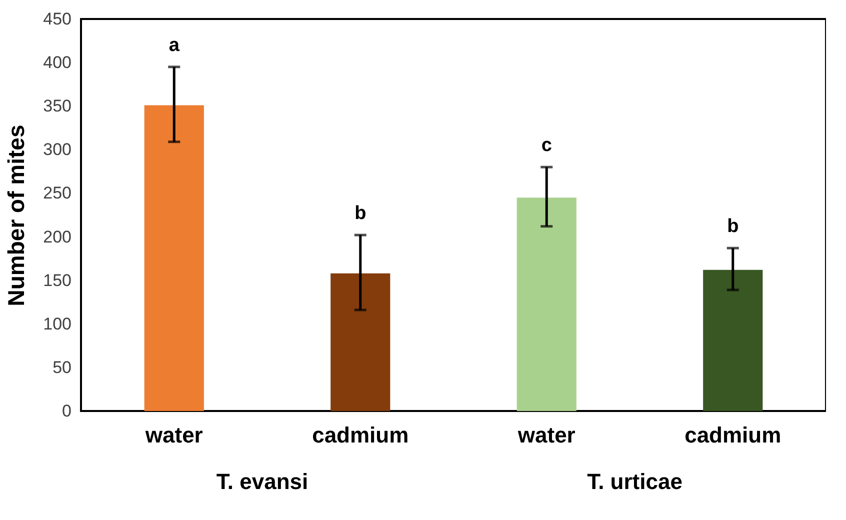  Describe the element at coordinates (57, 193) in the screenshot. I see `y-tick-label: 250` at that location.